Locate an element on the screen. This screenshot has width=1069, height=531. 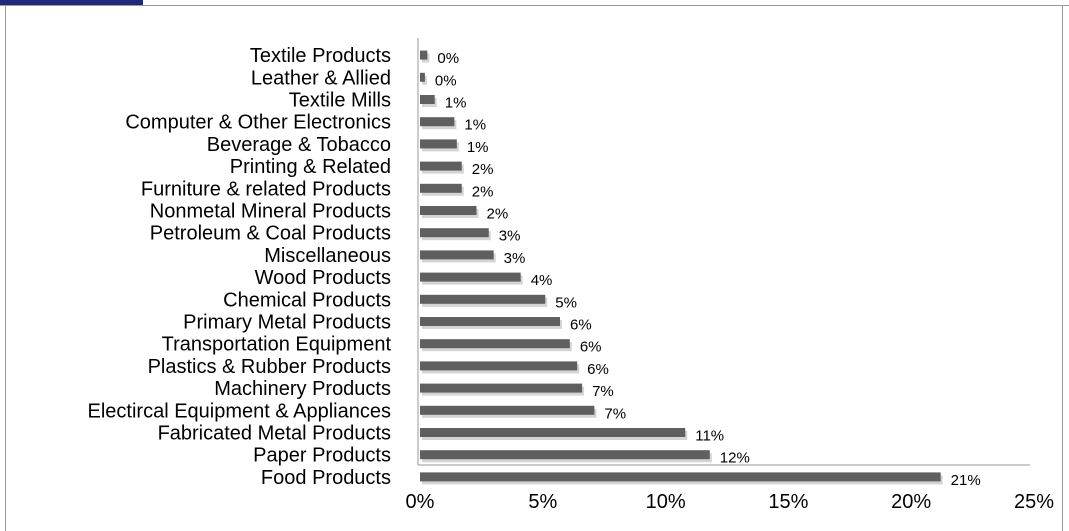
category-label: Paper Products is located at coordinates (322, 456).